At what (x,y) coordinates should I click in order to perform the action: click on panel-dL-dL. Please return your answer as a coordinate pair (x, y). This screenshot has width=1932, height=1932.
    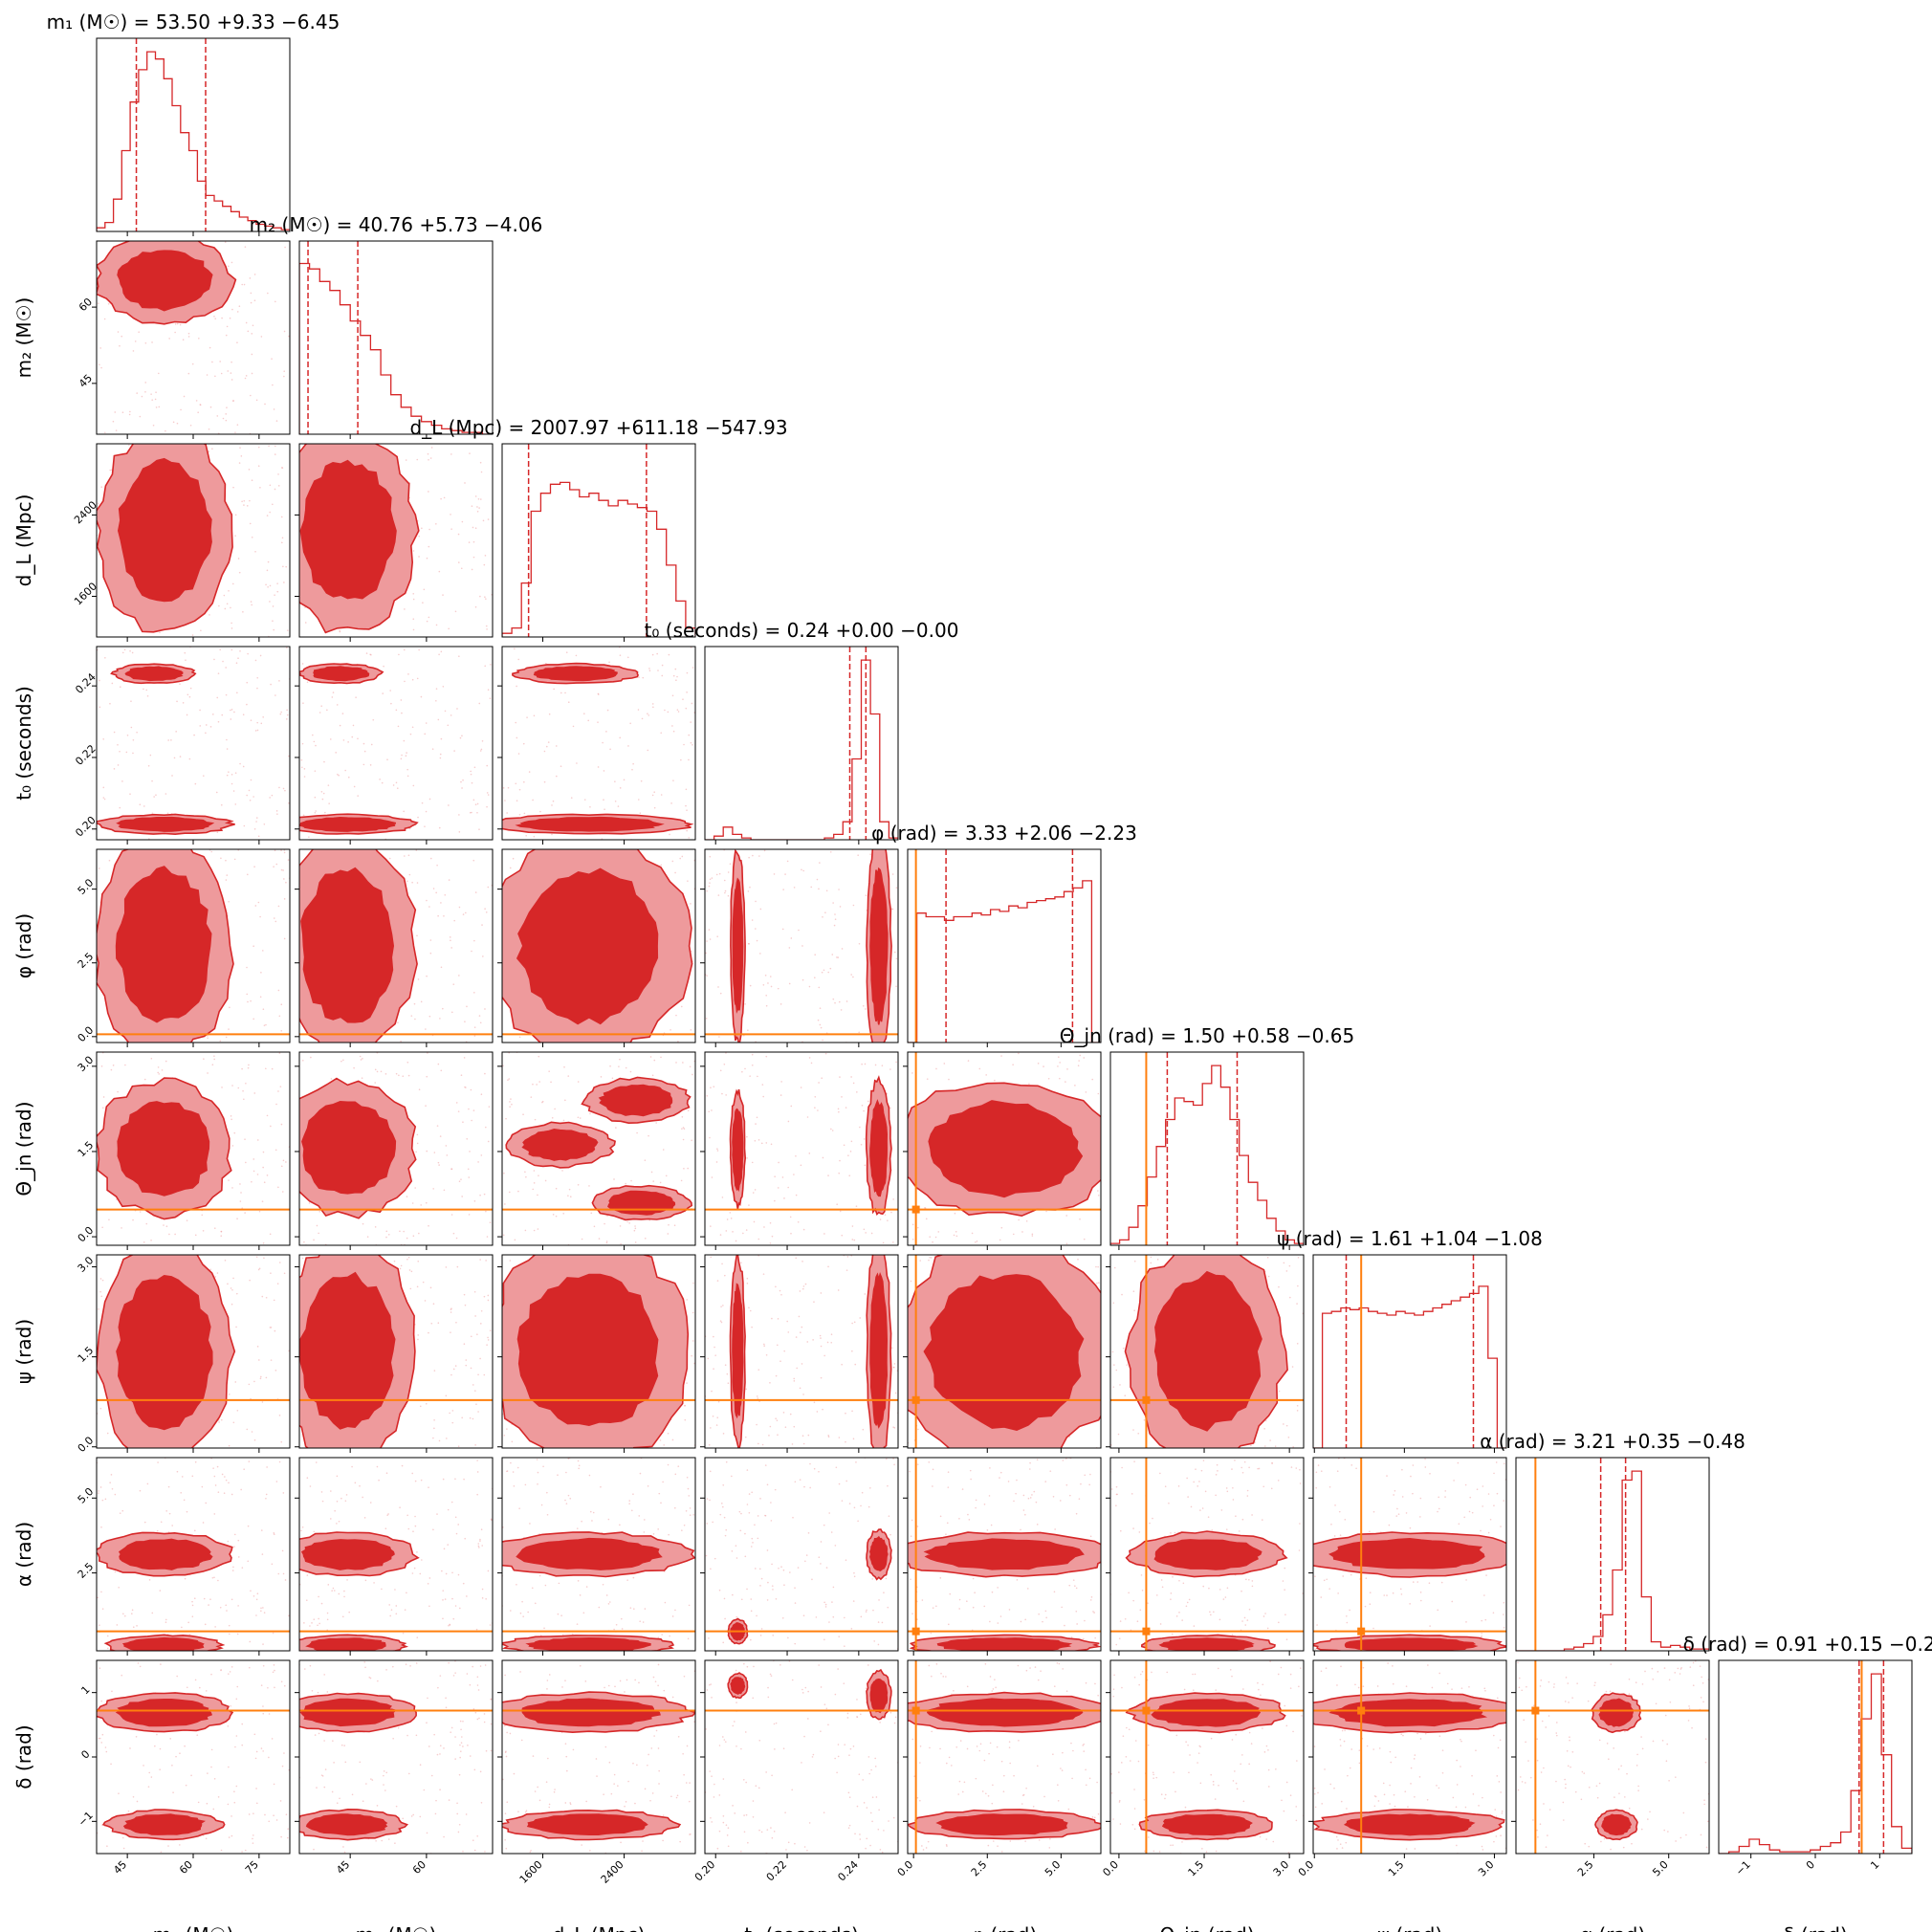
    Looking at the image, I should click on (598, 542).